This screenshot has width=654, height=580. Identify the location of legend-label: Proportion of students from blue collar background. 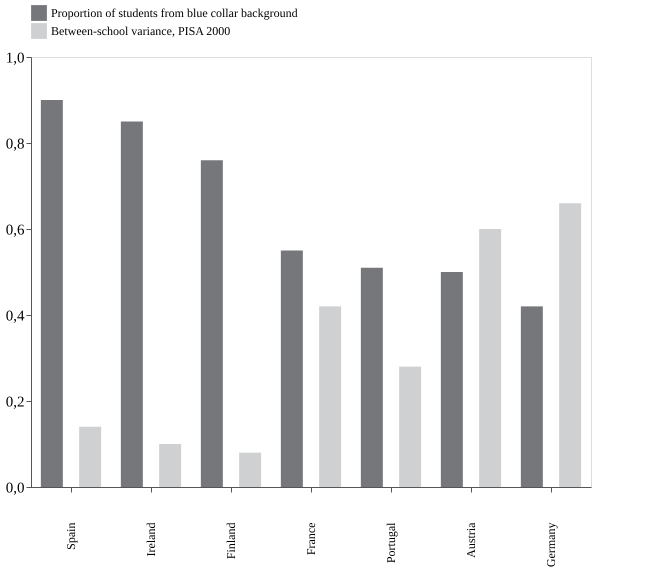
(174, 13).